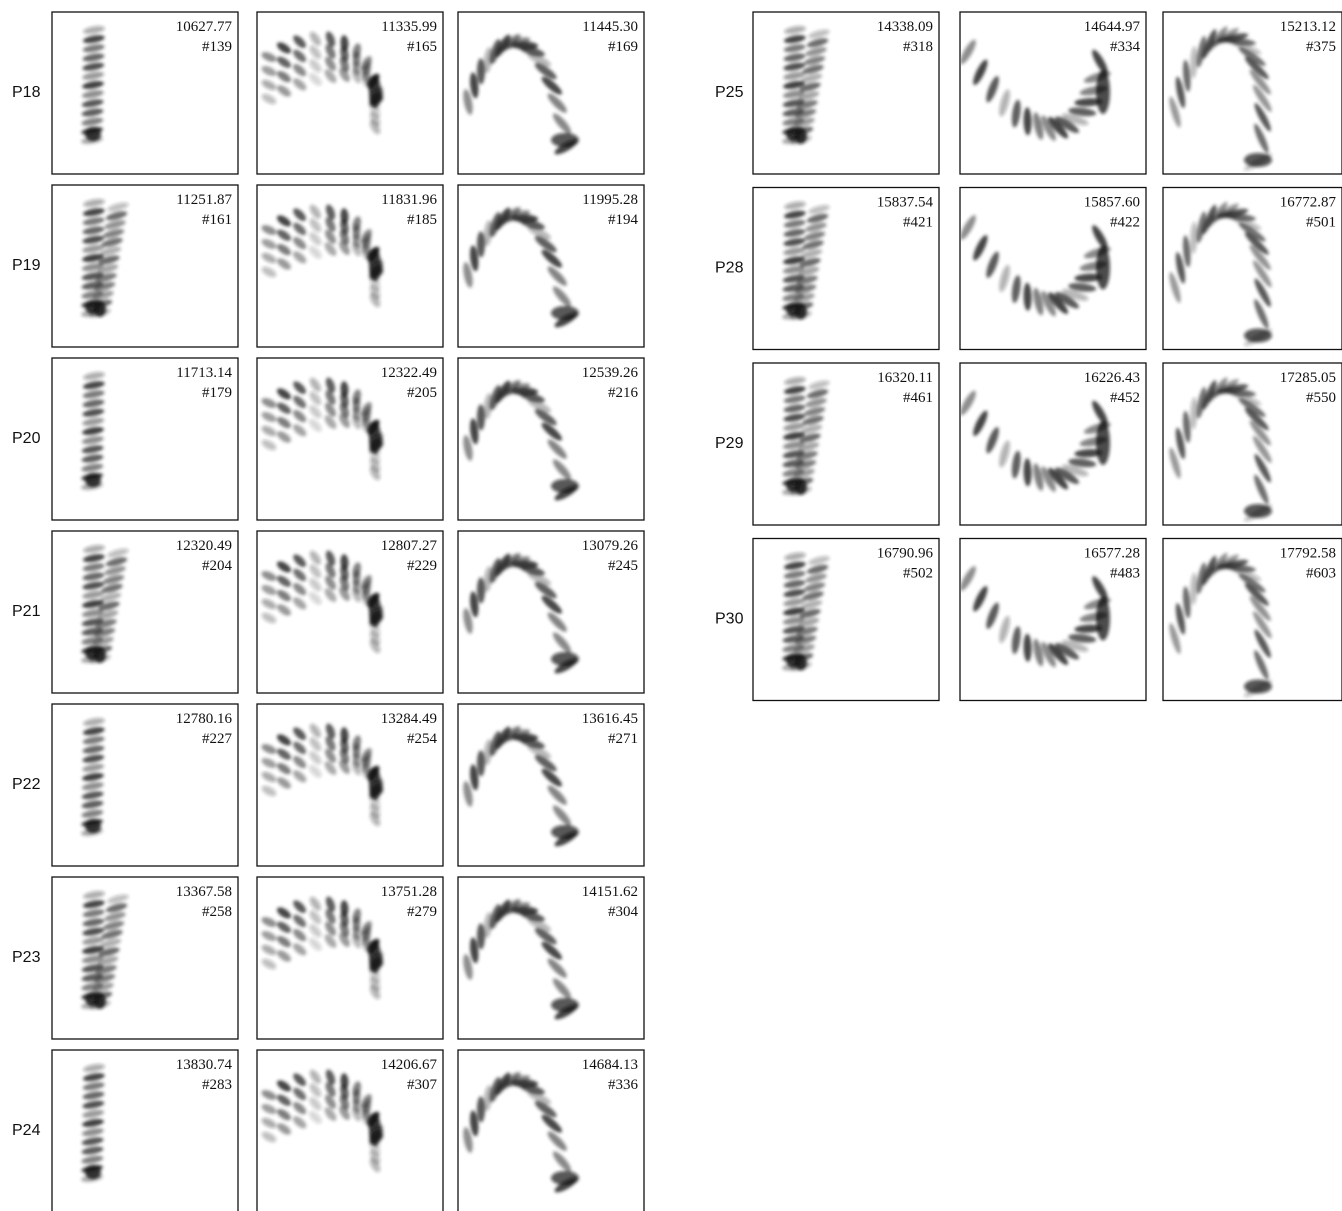 The width and height of the screenshot is (1342, 1211). I want to click on panel: 16790.96 #502, so click(846, 619).